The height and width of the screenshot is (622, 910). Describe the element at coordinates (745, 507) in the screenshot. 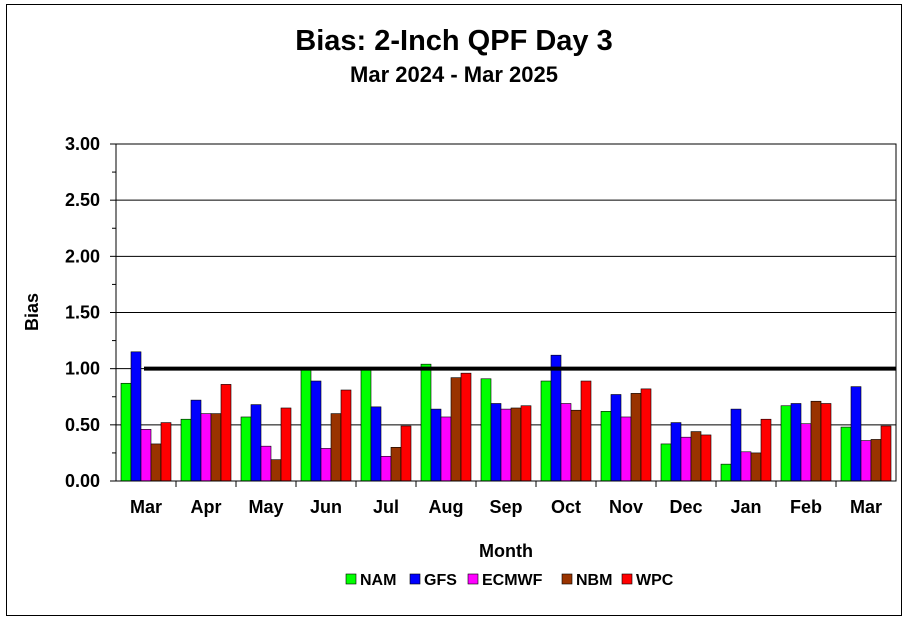

I see `x-tick-label: Jan` at that location.